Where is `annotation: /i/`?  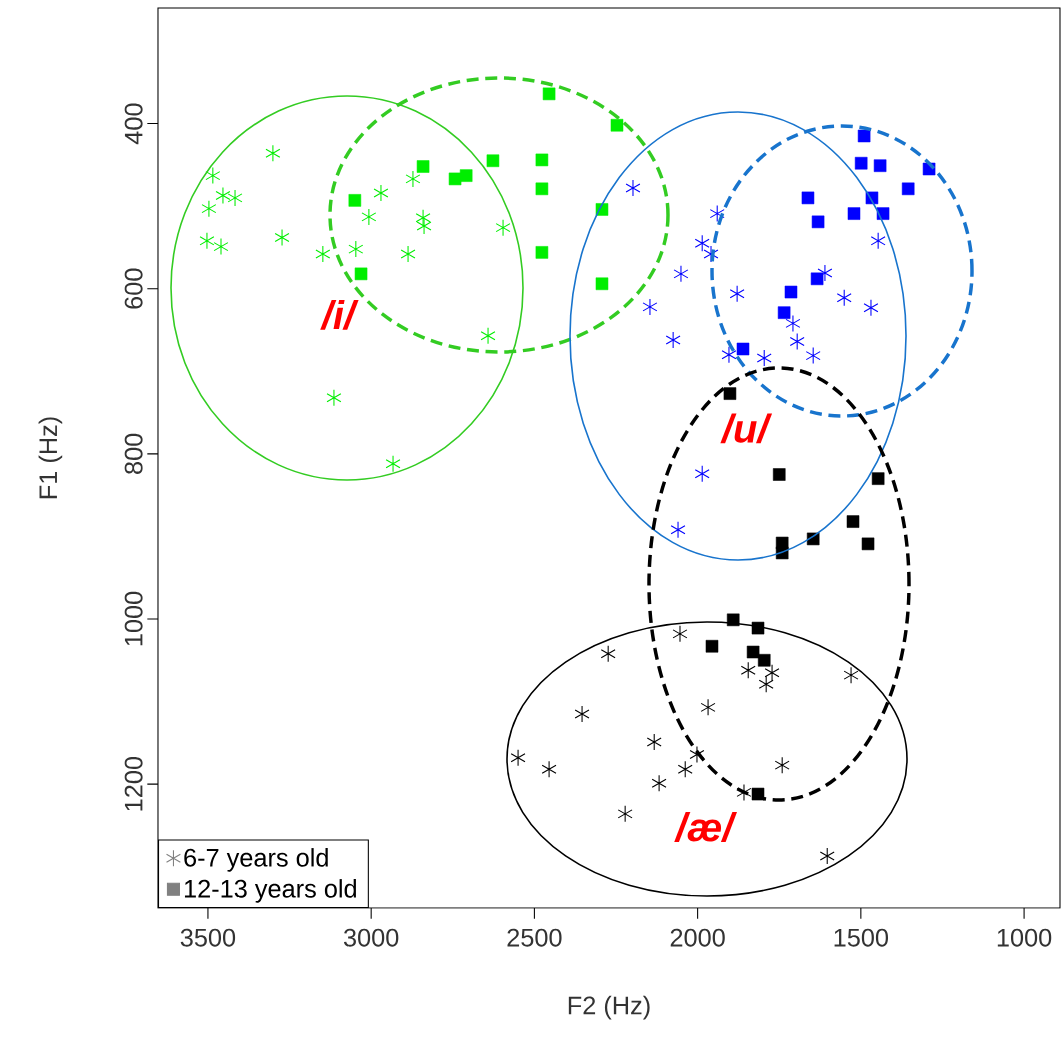 annotation: /i/ is located at coordinates (339, 315).